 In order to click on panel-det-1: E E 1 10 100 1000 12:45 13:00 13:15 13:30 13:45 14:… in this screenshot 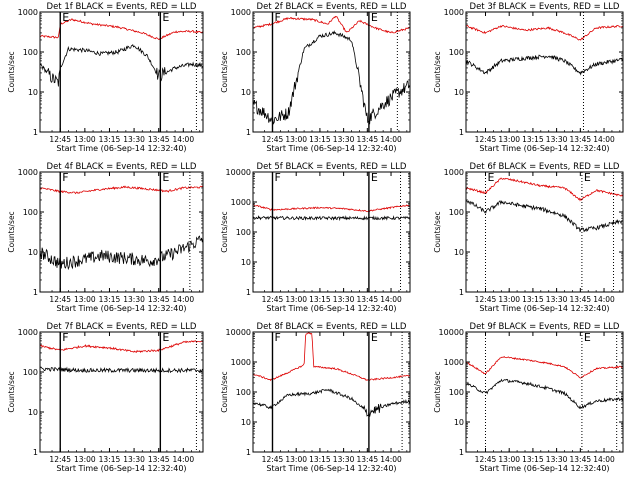, I will do `click(105, 77)`.